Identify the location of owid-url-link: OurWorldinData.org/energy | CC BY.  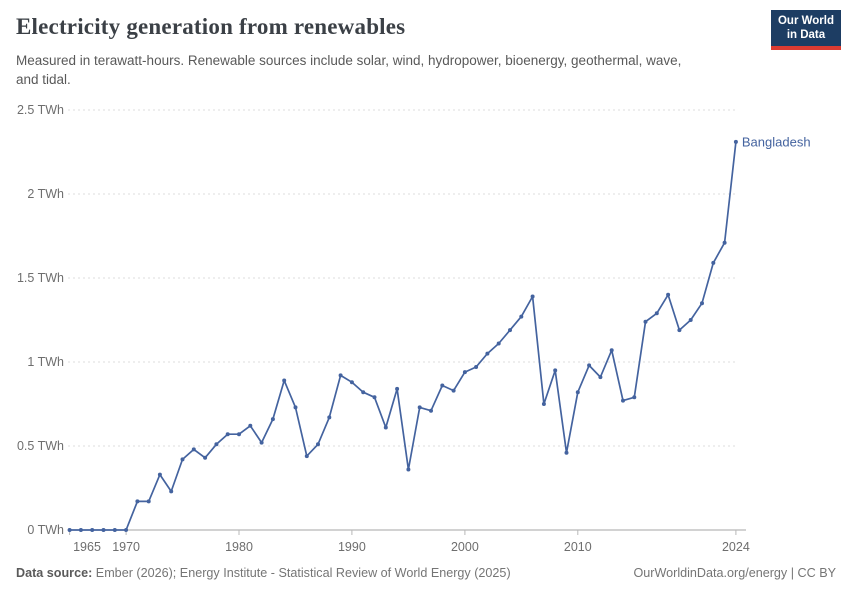
(734, 573).